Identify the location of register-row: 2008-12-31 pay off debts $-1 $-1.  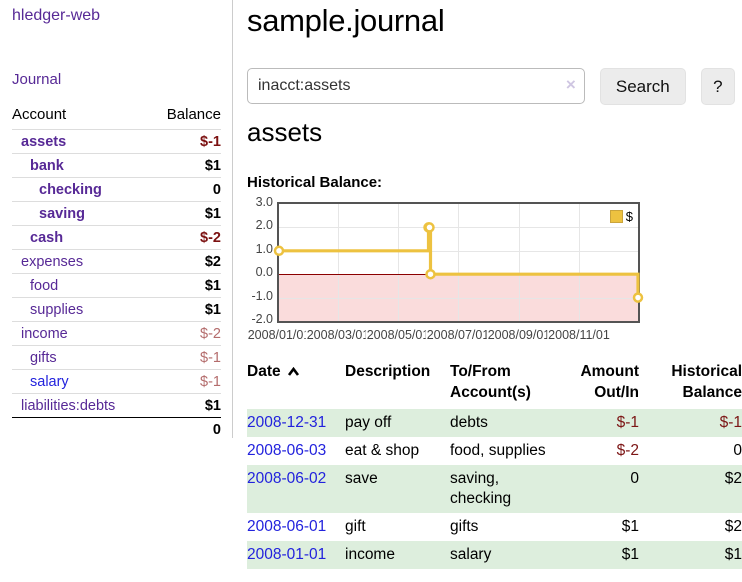
(494, 423).